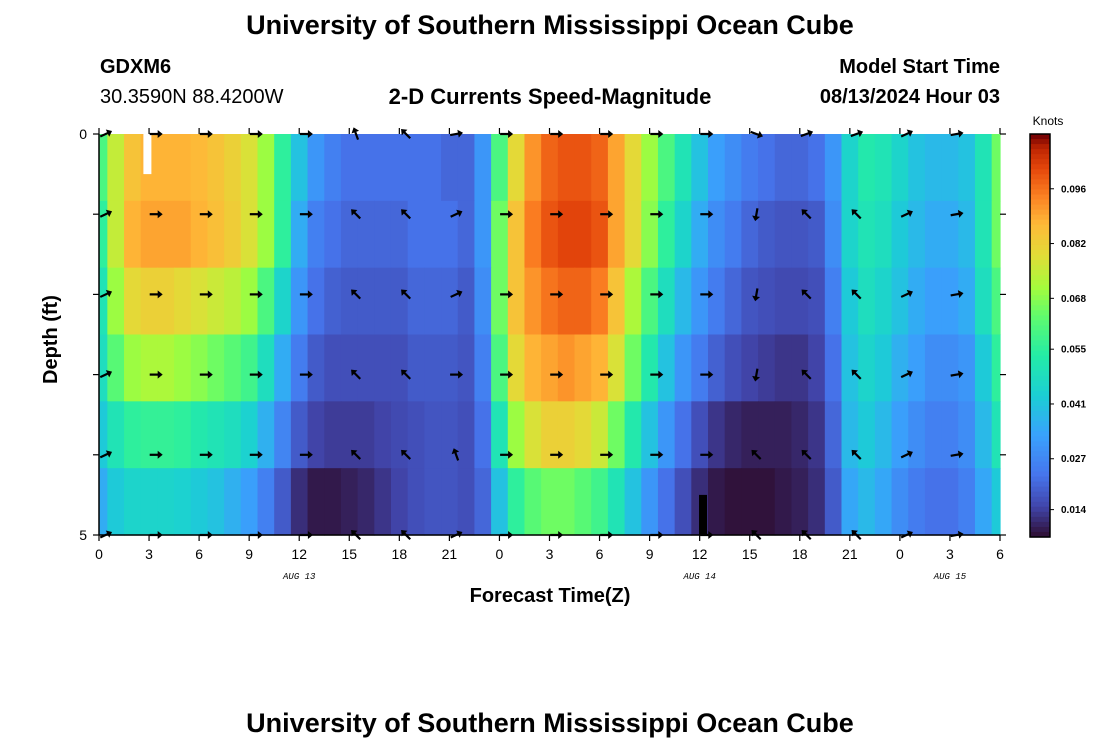  I want to click on x-tick-label: 3, so click(950, 554).